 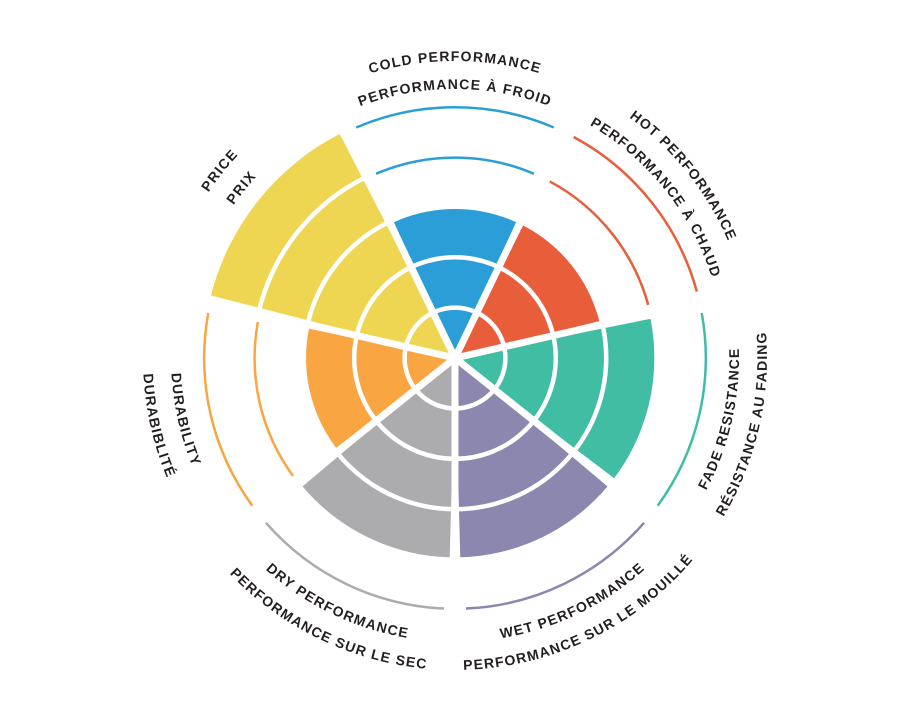 I want to click on label-cold-performance-outer: COLD PERFORMANCE, so click(x=454, y=62).